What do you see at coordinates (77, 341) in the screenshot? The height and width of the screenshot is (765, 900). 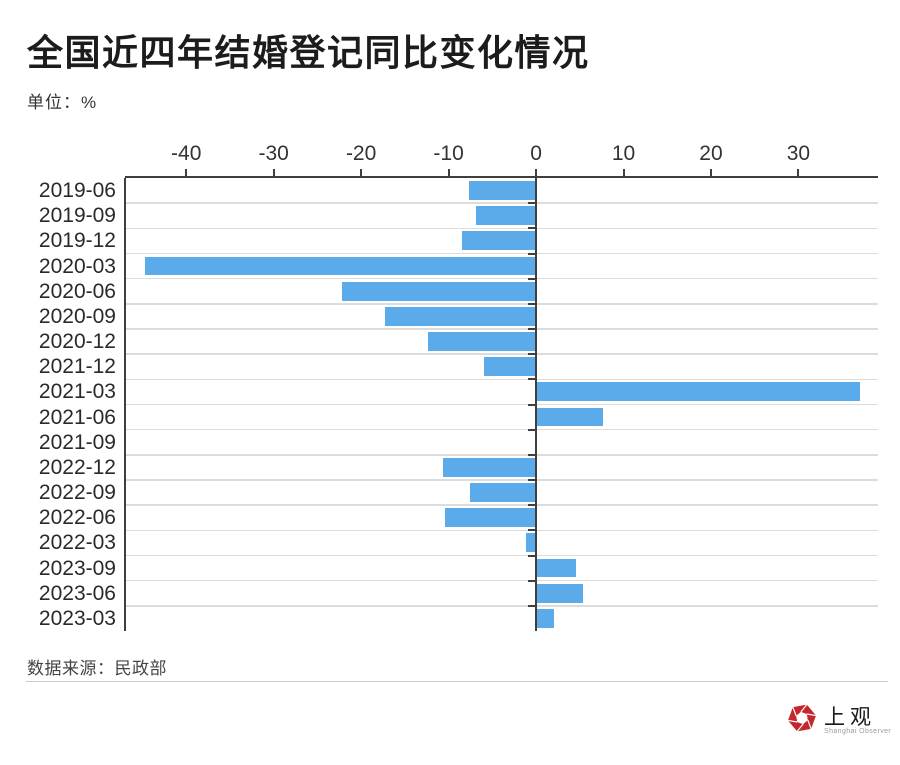 I see `y-axis-label: 2020-12` at bounding box center [77, 341].